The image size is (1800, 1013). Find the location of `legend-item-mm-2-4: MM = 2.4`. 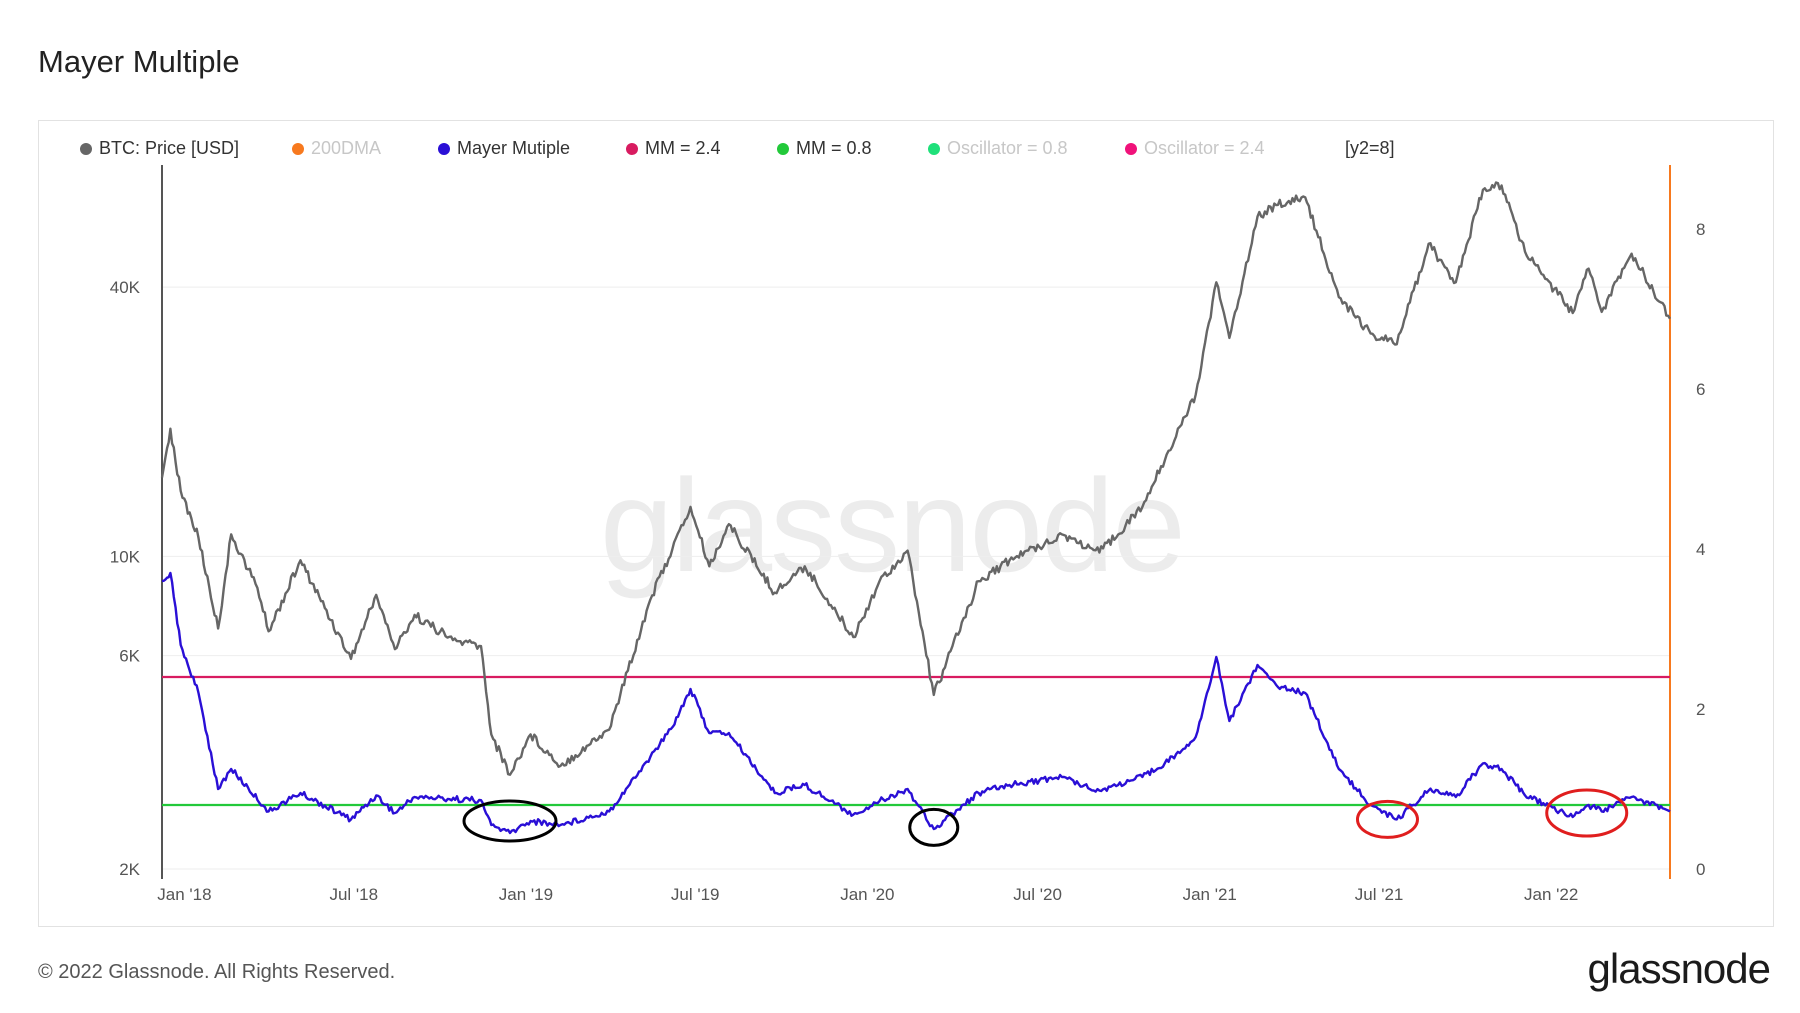

legend-item-mm-2-4: MM = 2.4 is located at coordinates (673, 148).